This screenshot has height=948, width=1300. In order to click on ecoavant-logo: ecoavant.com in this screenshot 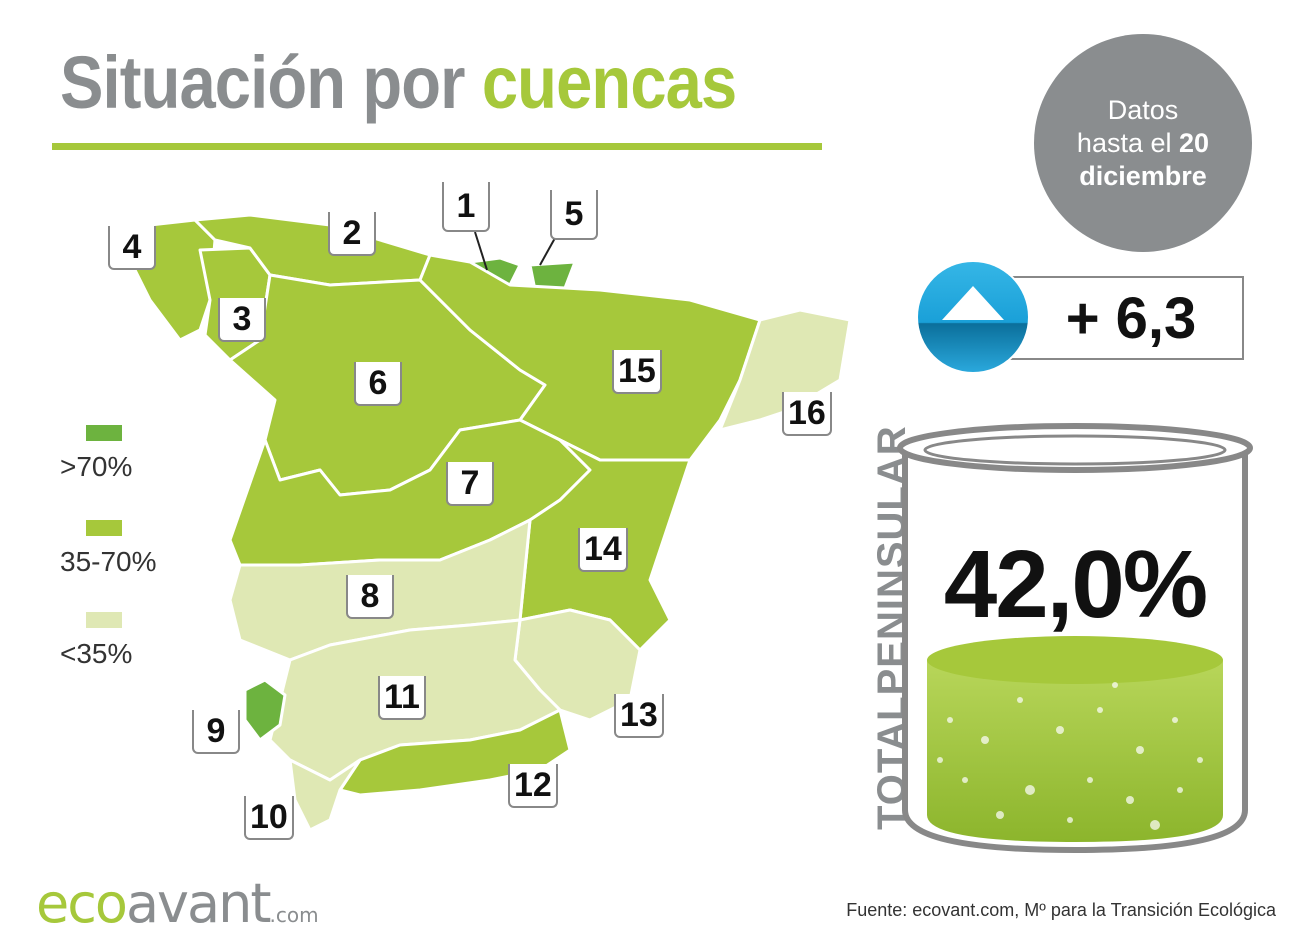, I will do `click(177, 903)`.